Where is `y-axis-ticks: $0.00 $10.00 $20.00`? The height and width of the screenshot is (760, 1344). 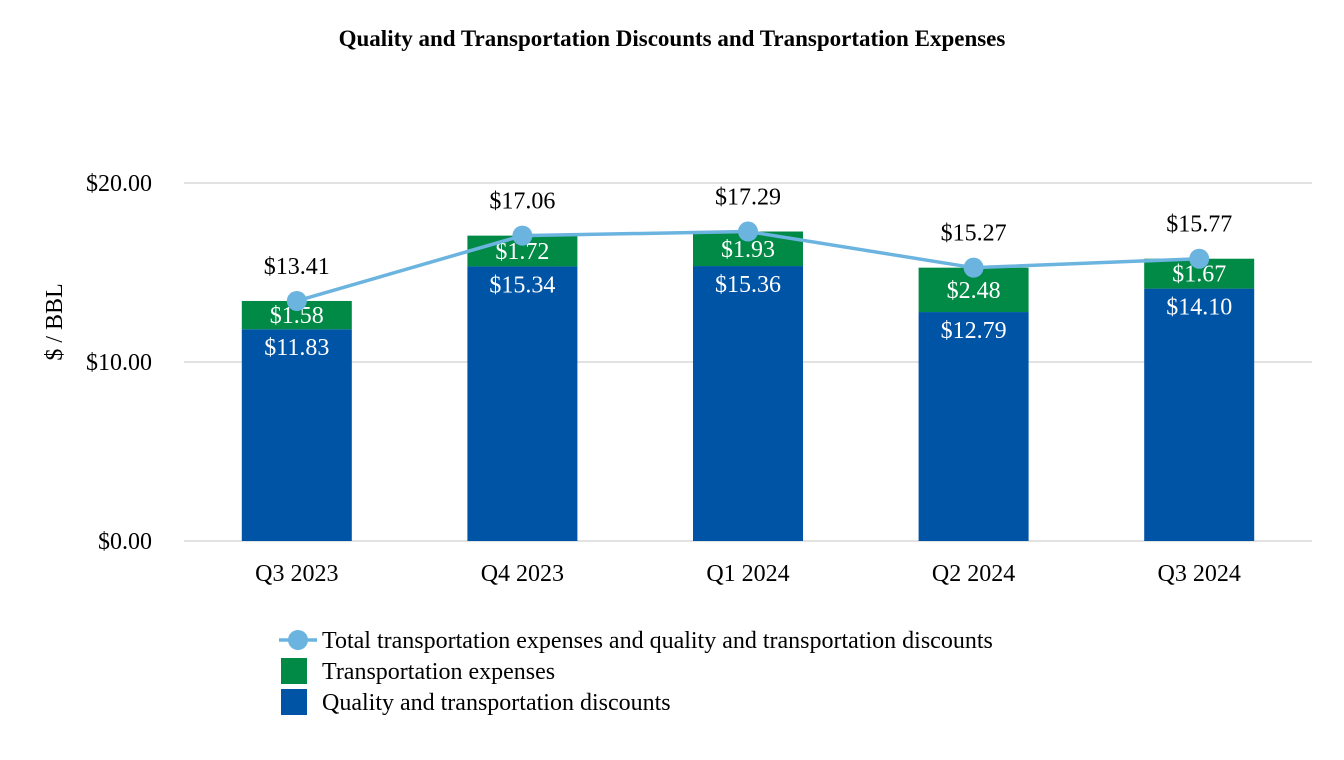 y-axis-ticks: $0.00 $10.00 $20.00 is located at coordinates (119, 363).